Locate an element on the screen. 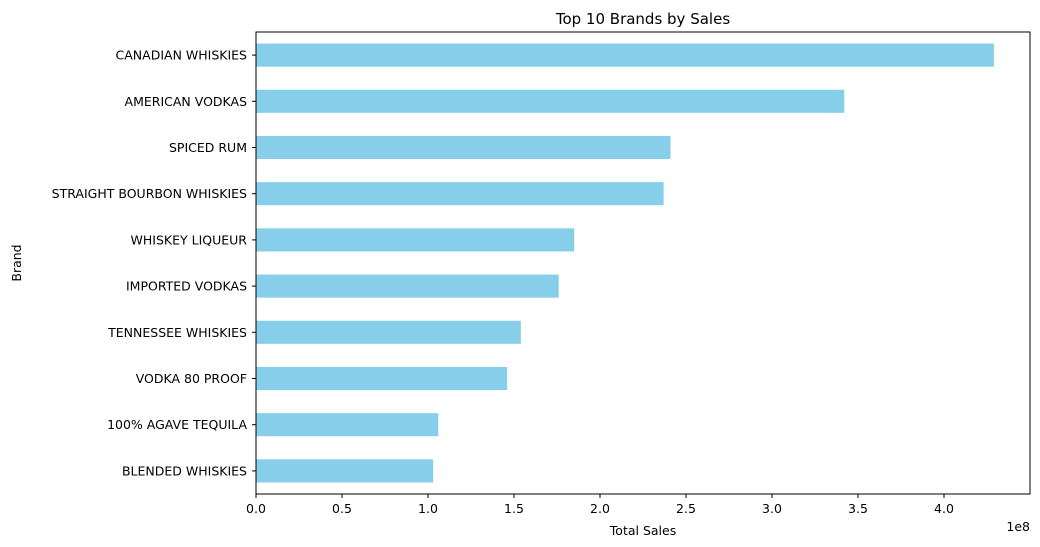 The image size is (1040, 547). x-tick-label: 0.0 is located at coordinates (256, 508).